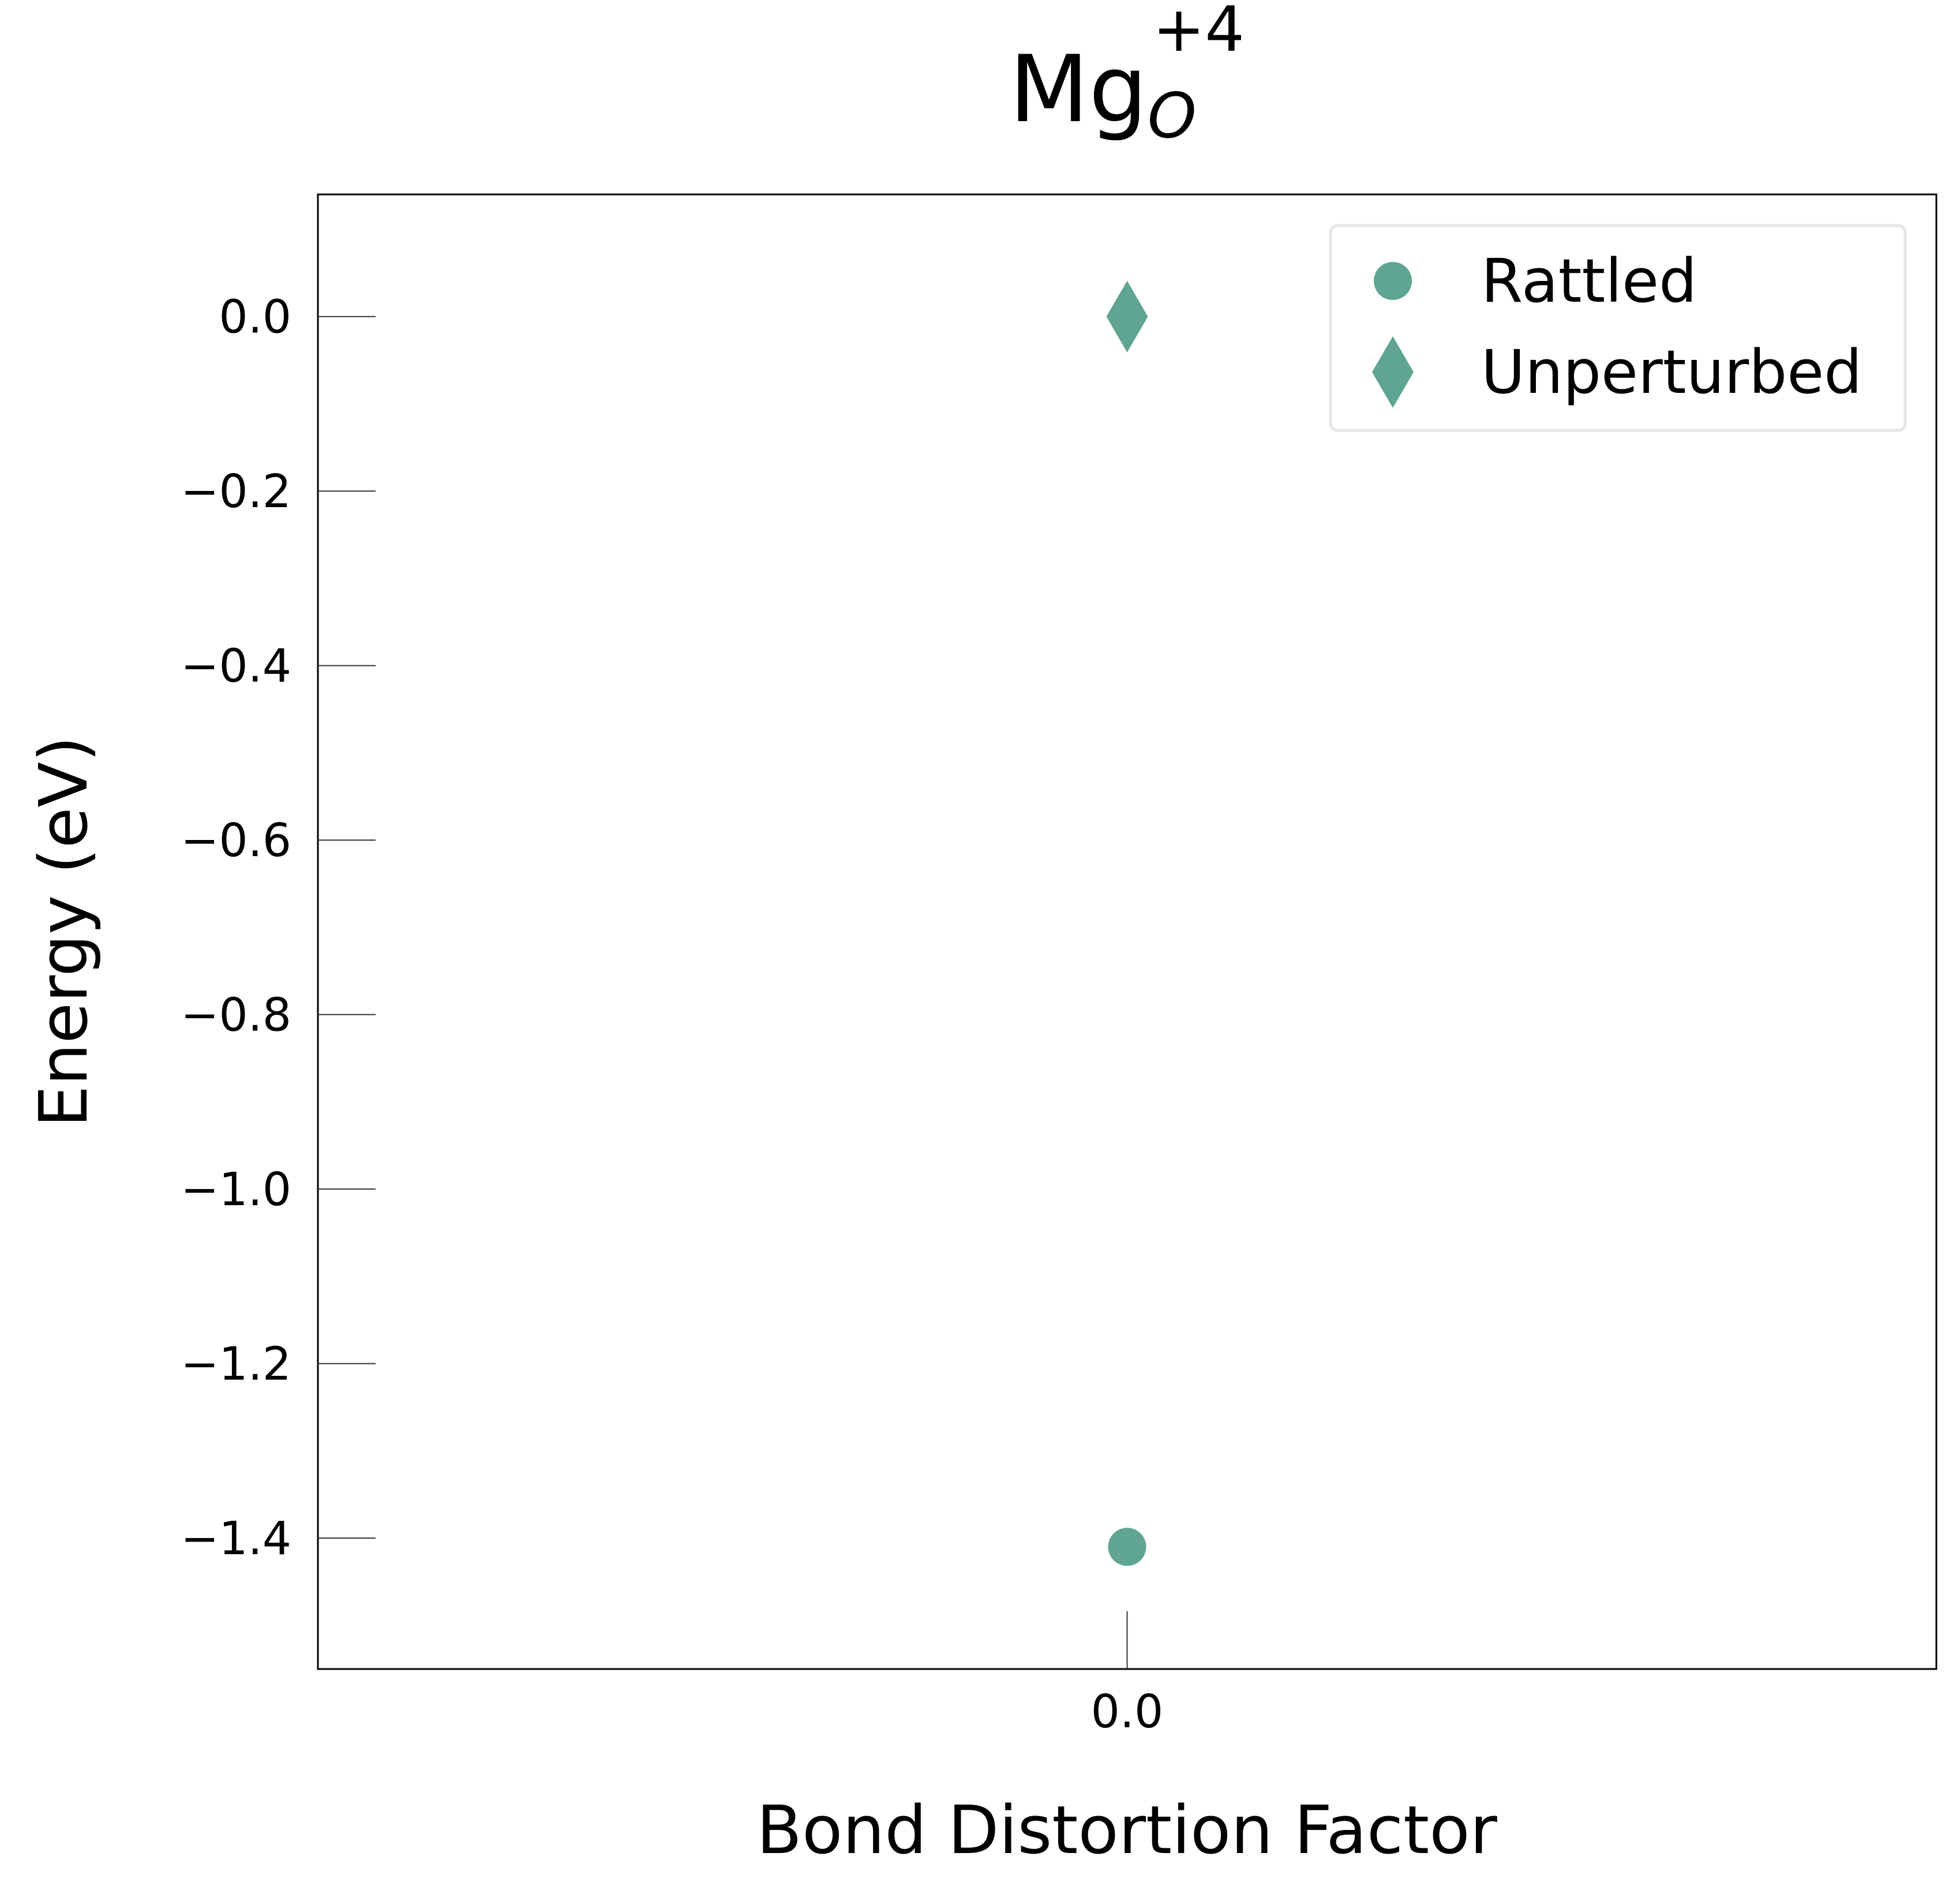 This screenshot has height=1894, width=1960. I want to click on chart-title-subscript: O, so click(1172, 116).